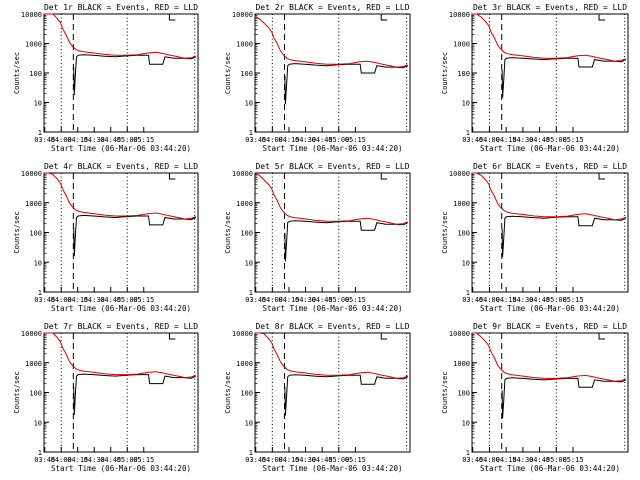 This screenshot has width=640, height=480. I want to click on y-axis-label: Counts/sec, so click(445, 392).